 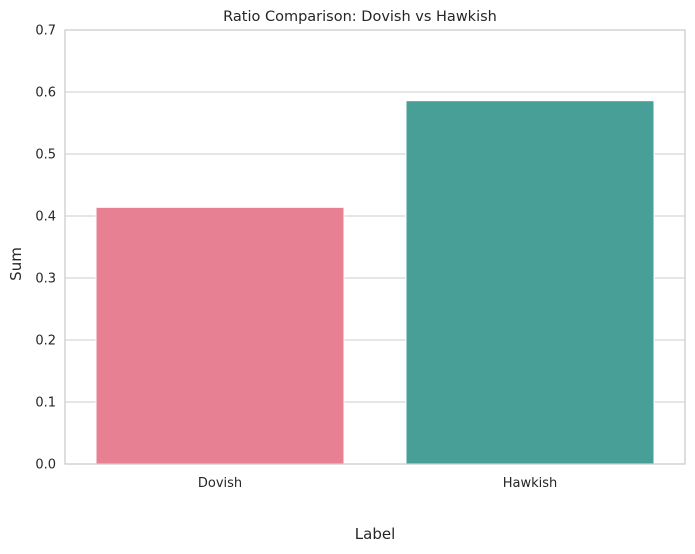 I want to click on y-tick-label: 0.5, so click(x=45, y=155).